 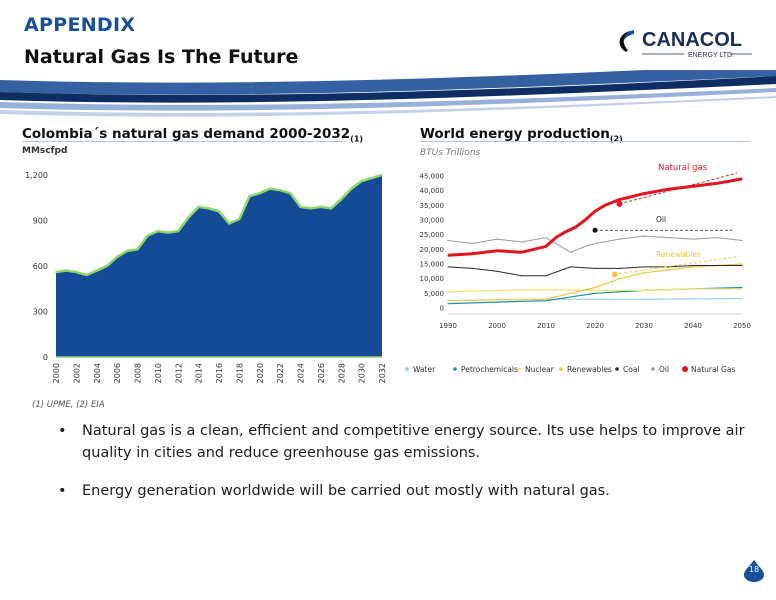 I want to click on x-tick-label: 2006, so click(x=117, y=373).